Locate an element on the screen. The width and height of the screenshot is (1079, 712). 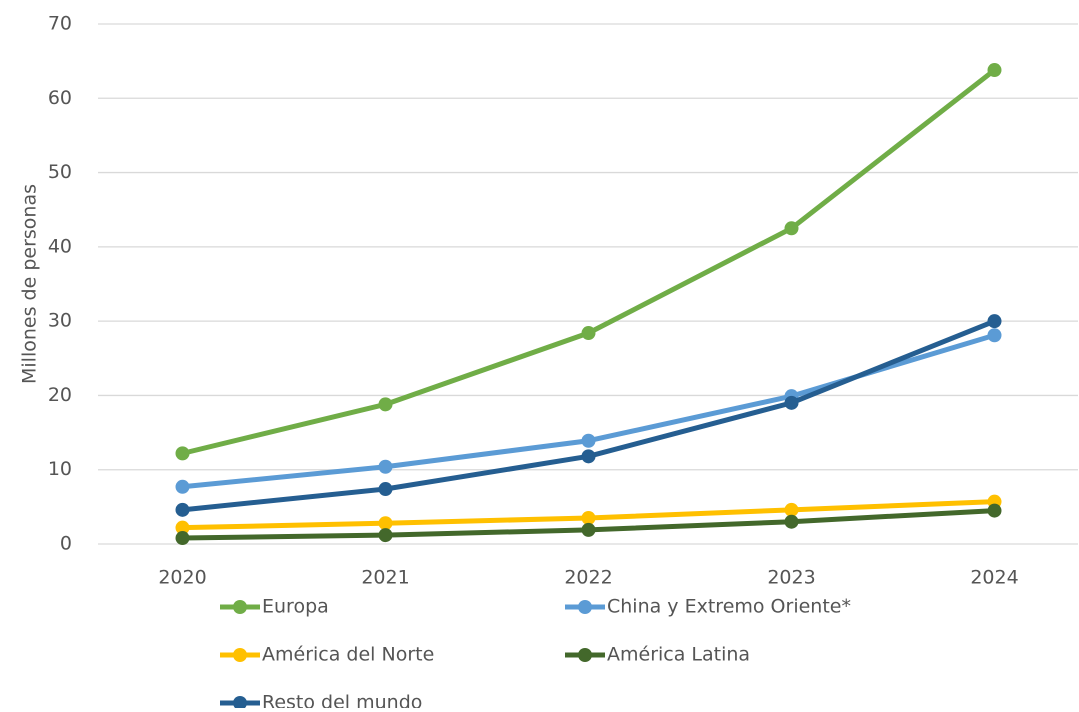
legend-label: Europa is located at coordinates (295, 607).